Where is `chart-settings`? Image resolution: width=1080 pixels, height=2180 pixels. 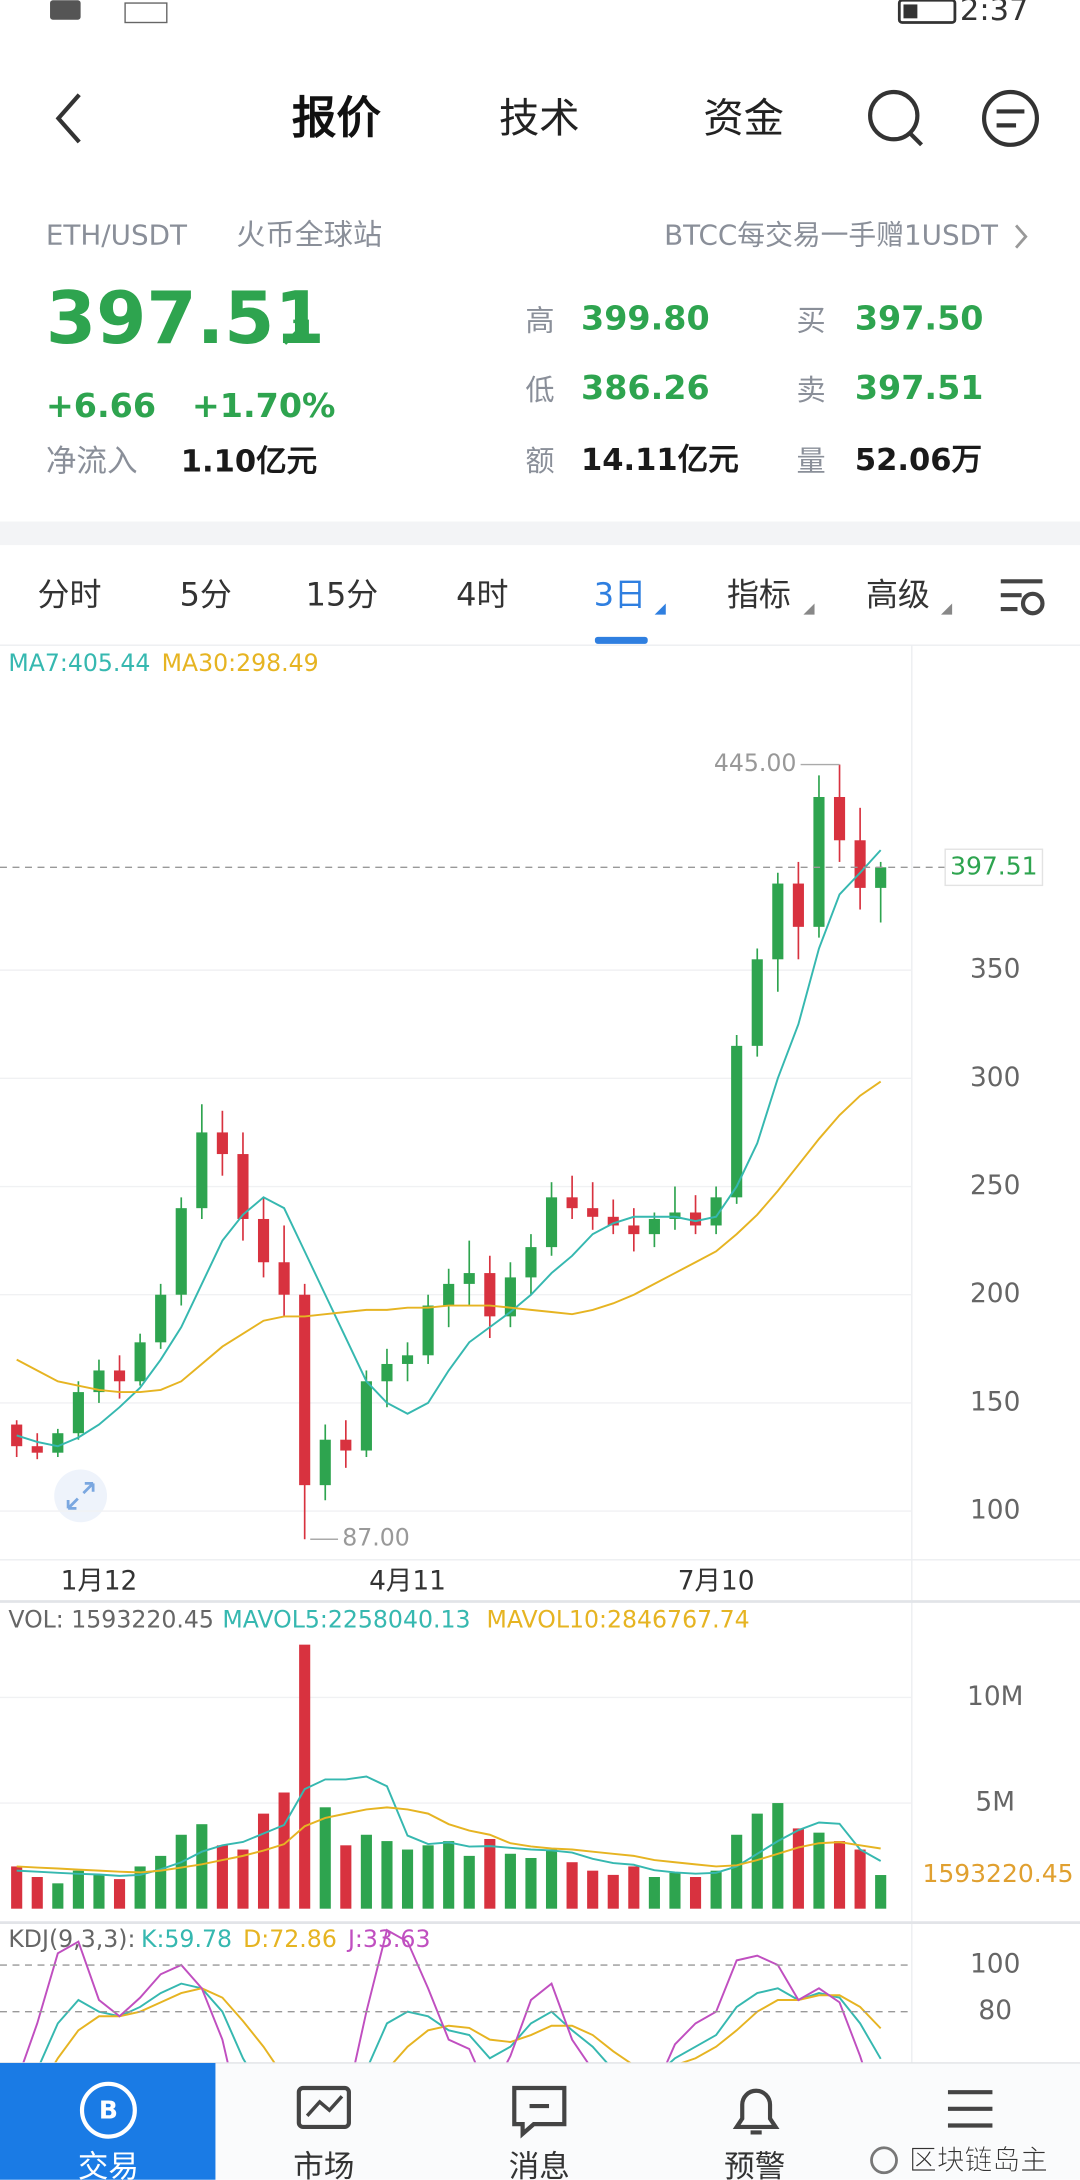 chart-settings is located at coordinates (1022, 597).